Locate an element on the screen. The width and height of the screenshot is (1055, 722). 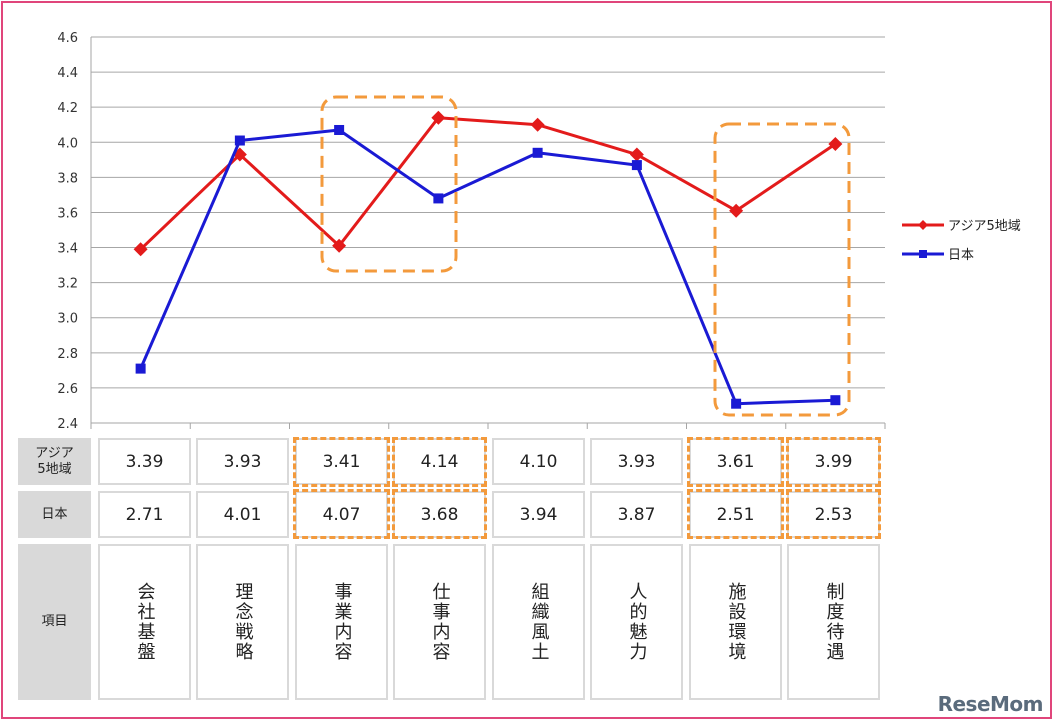
row-asia-value: 3.61 is located at coordinates (735, 461).